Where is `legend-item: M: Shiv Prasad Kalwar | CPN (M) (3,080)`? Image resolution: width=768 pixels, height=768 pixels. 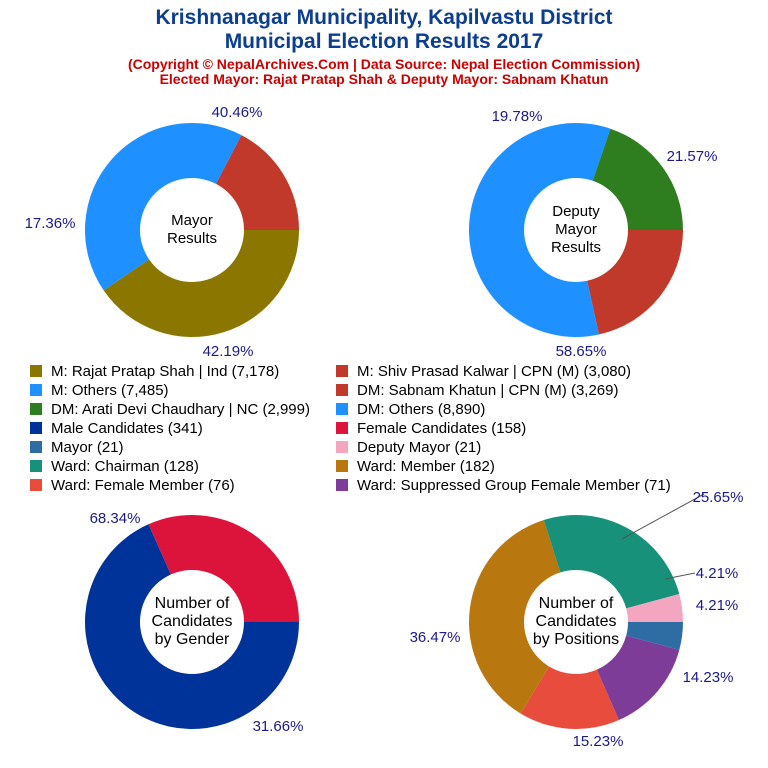
legend-item: M: Shiv Prasad Kalwar | CPN (M) (3,080) is located at coordinates (483, 371).